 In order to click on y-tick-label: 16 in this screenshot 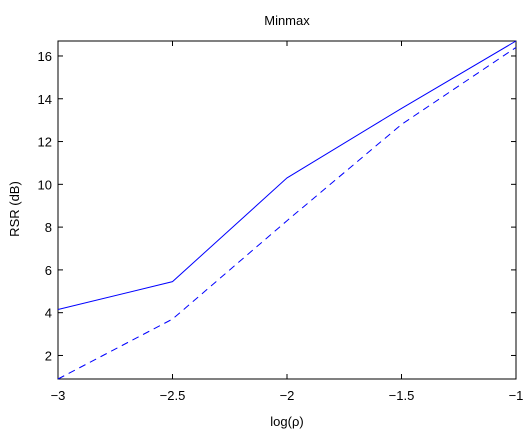, I will do `click(45, 56)`.